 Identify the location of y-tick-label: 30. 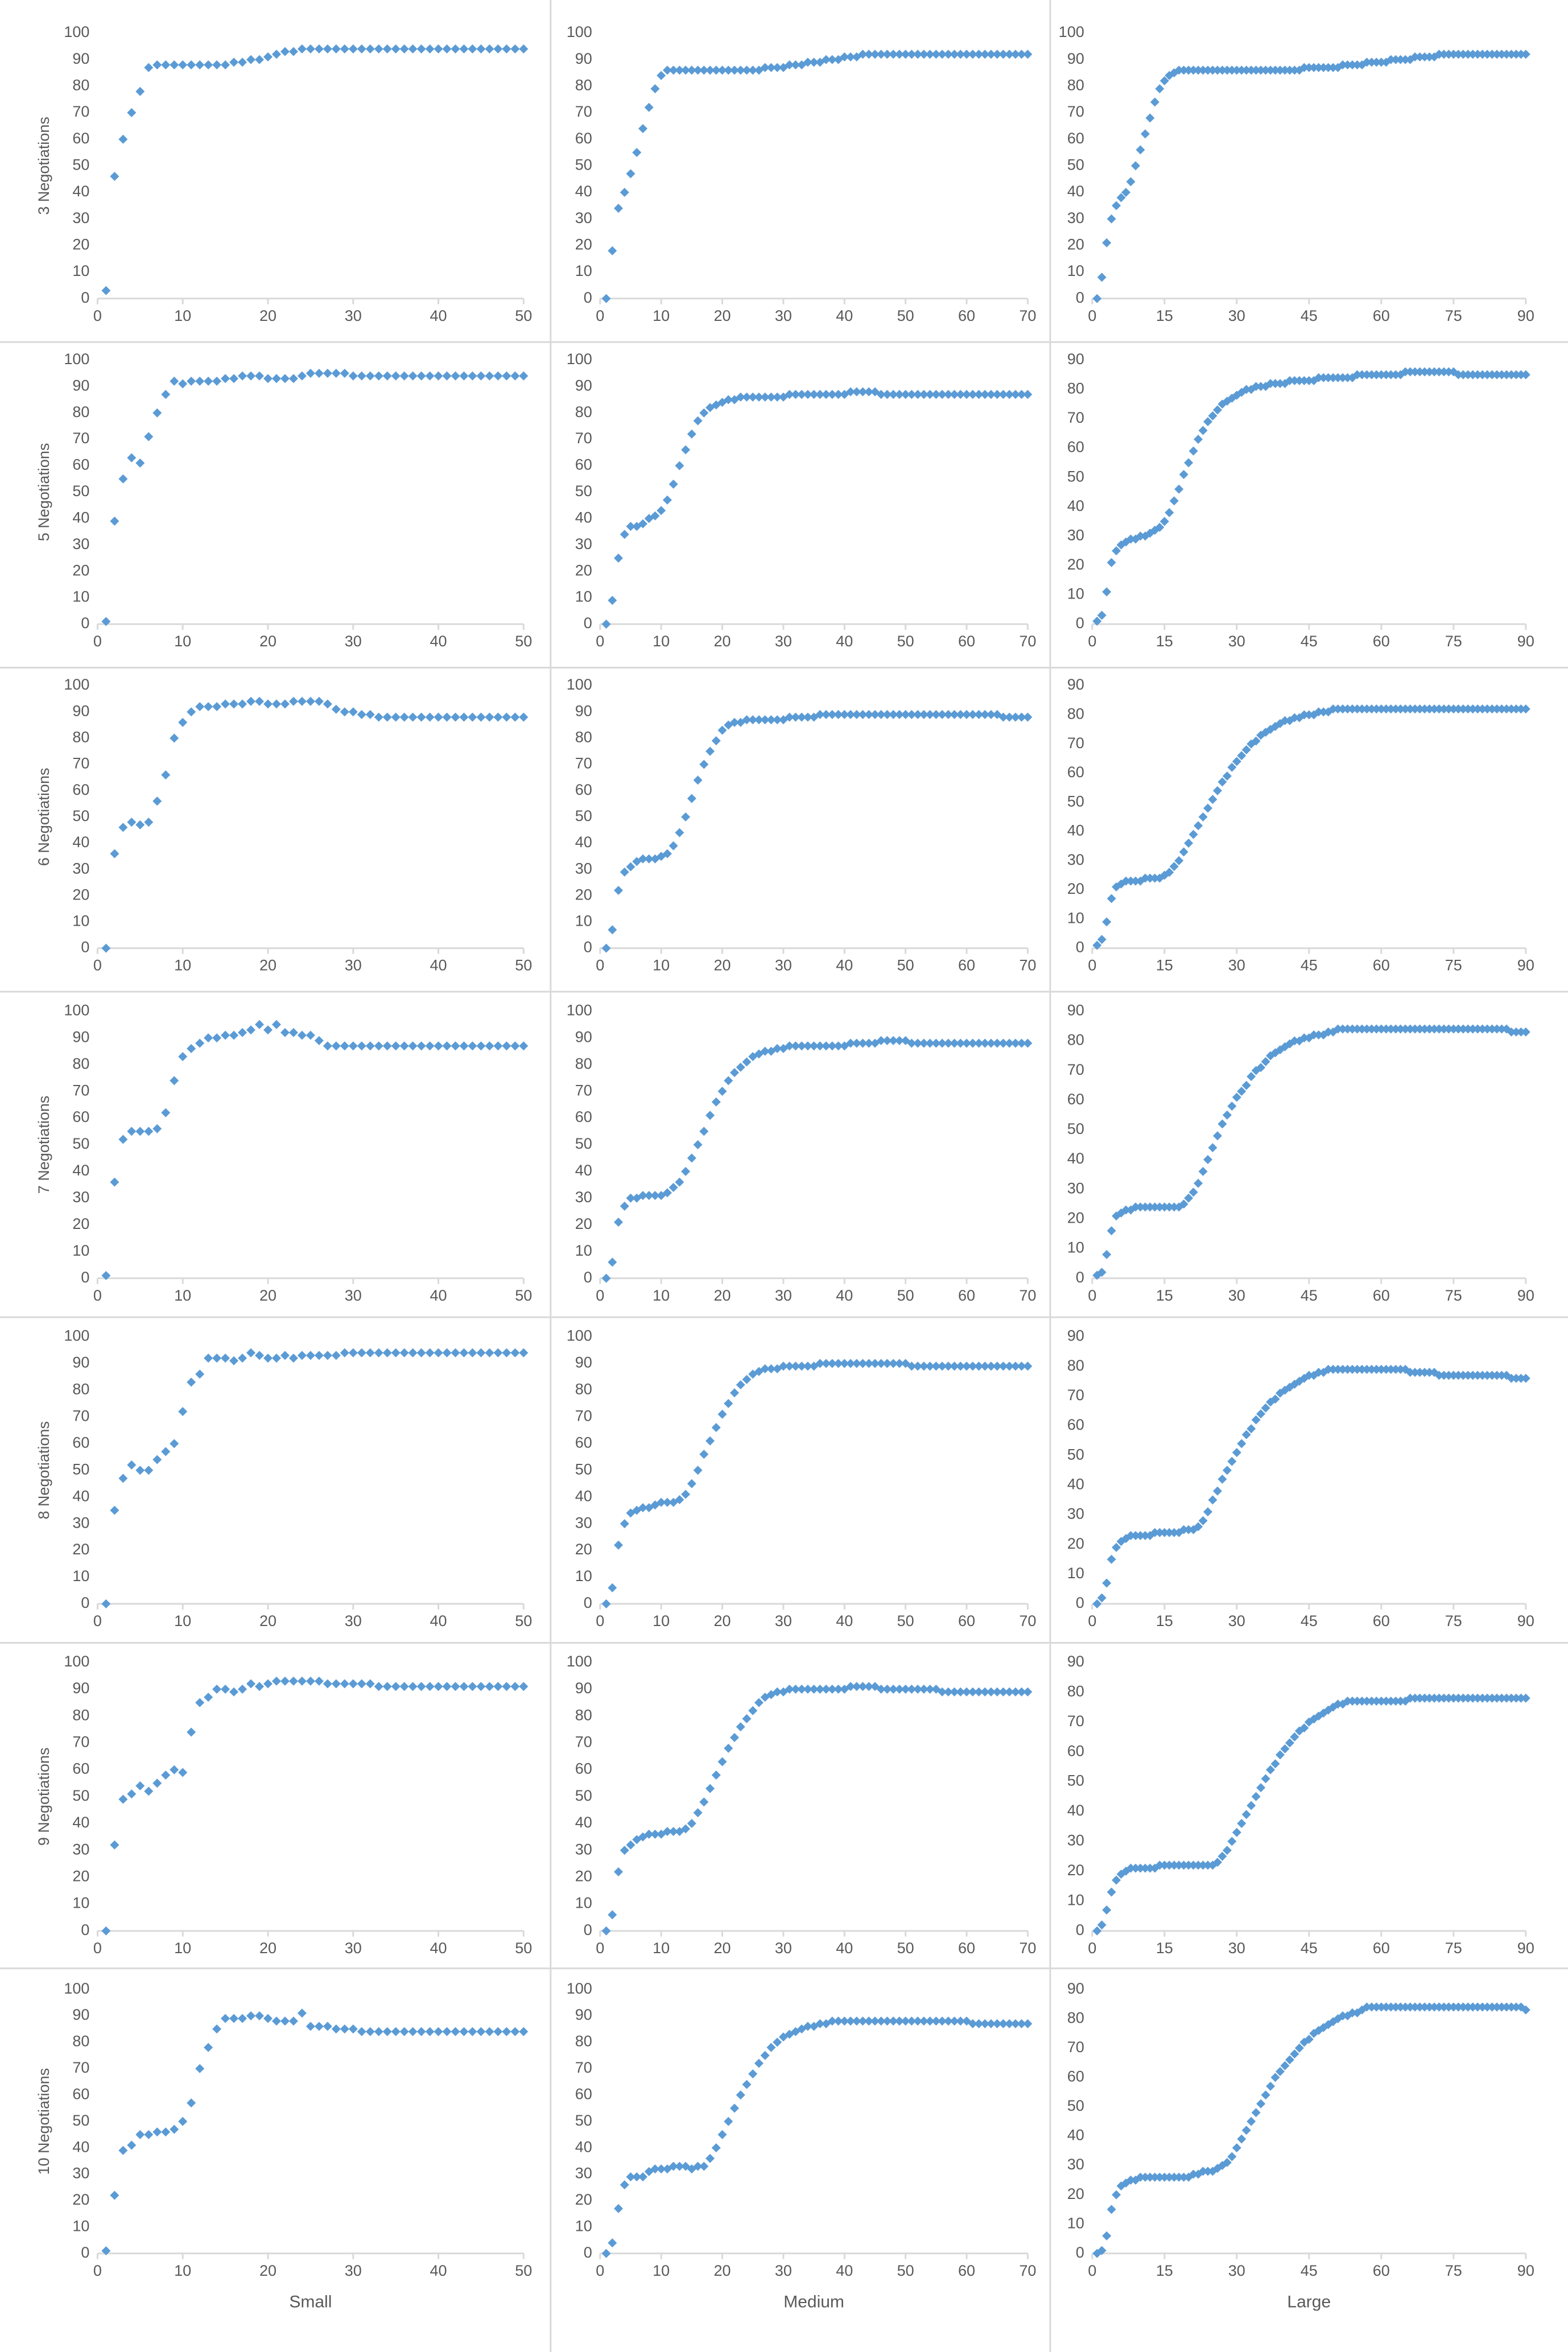
(584, 868).